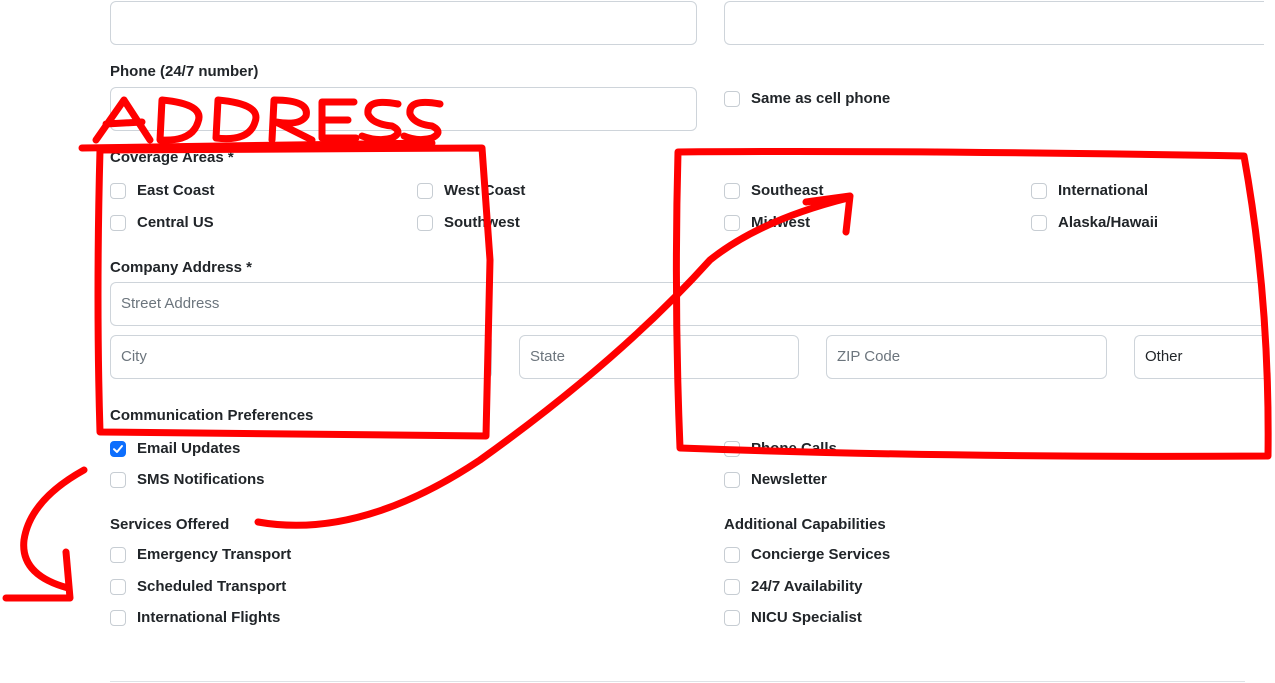  What do you see at coordinates (175, 222) in the screenshot?
I see `coverage-option-label: Central US` at bounding box center [175, 222].